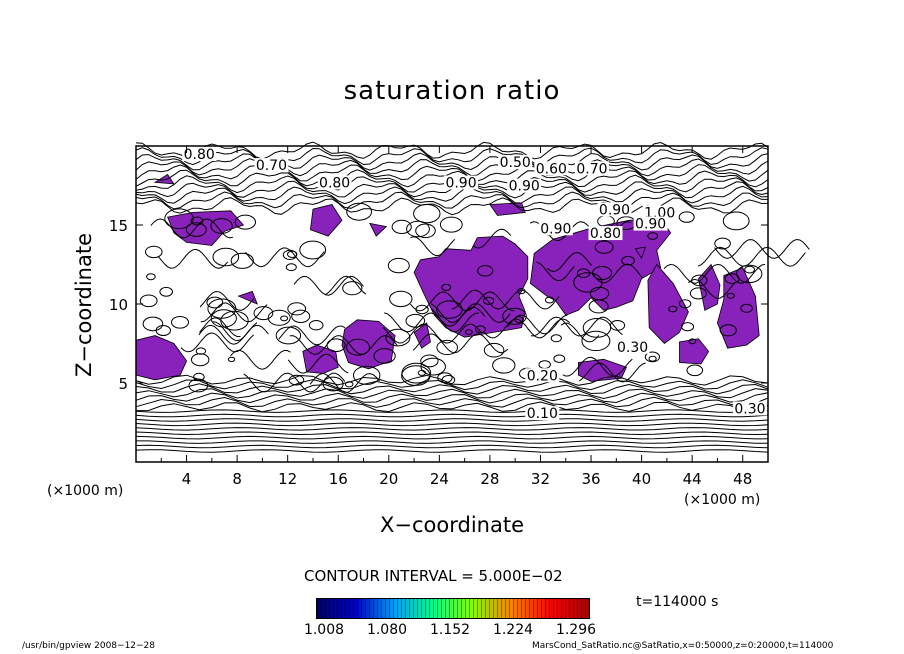 The image size is (904, 654). What do you see at coordinates (489, 479) in the screenshot?
I see `x-tick-label: 28` at bounding box center [489, 479].